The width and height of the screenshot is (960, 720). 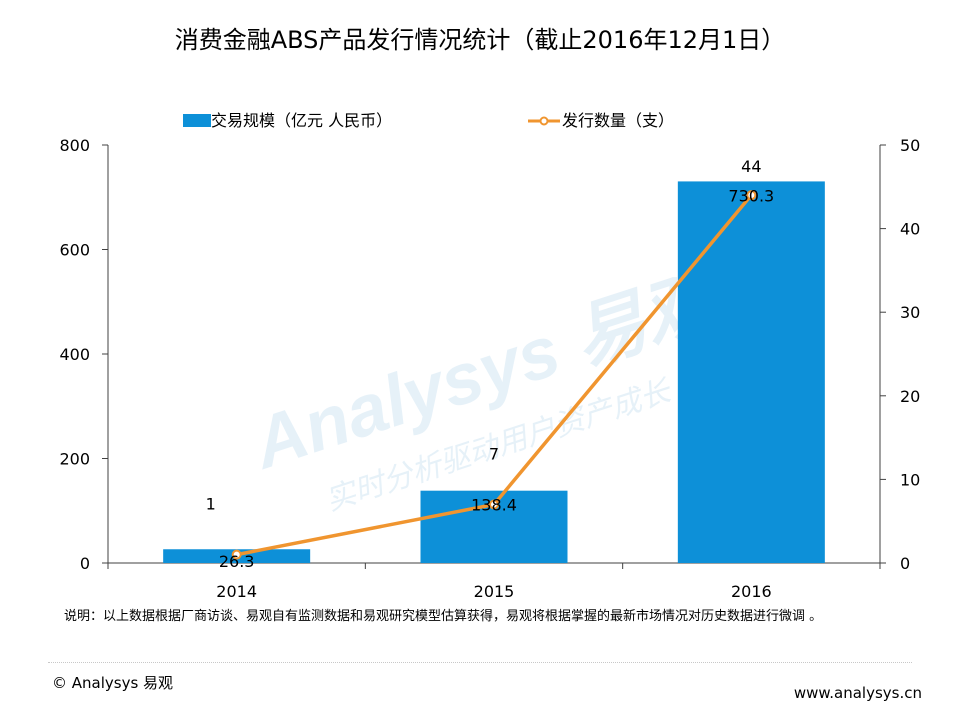 I want to click on y-right-tick-label: 0, so click(x=905, y=563).